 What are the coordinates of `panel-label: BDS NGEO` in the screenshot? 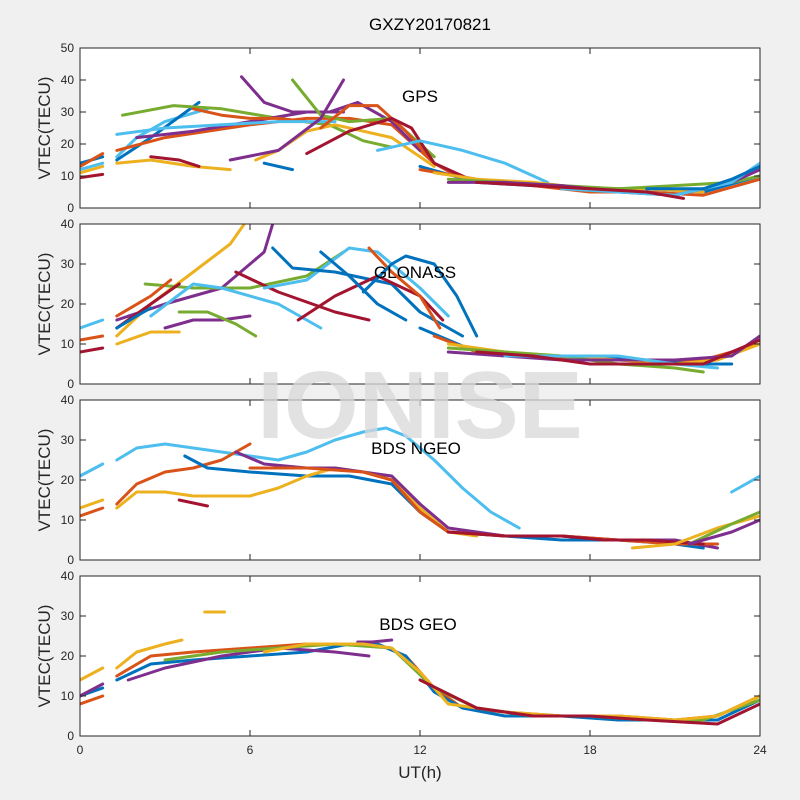 It's located at (416, 448).